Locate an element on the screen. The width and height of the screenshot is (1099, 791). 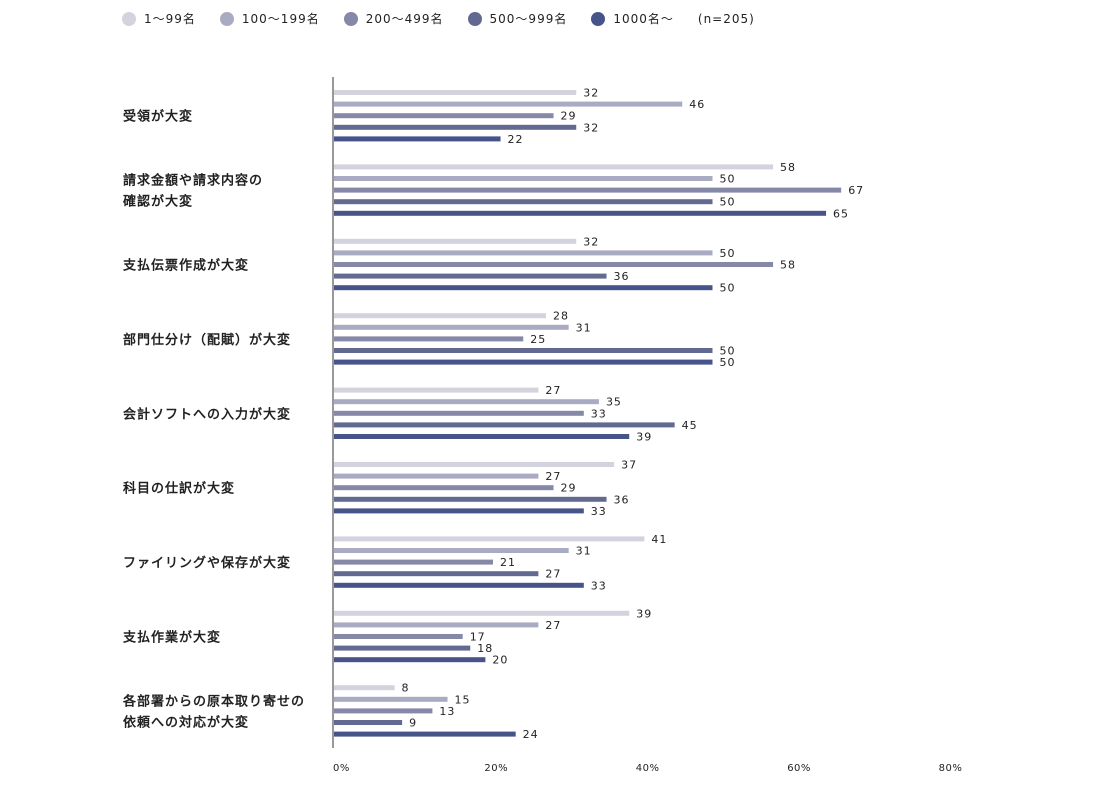
legend-label-1000: 1000名〜 is located at coordinates (643, 19).